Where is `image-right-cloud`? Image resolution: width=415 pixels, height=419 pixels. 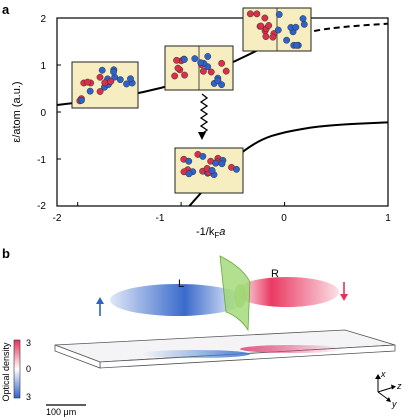 image-right-cloud is located at coordinates (292, 349).